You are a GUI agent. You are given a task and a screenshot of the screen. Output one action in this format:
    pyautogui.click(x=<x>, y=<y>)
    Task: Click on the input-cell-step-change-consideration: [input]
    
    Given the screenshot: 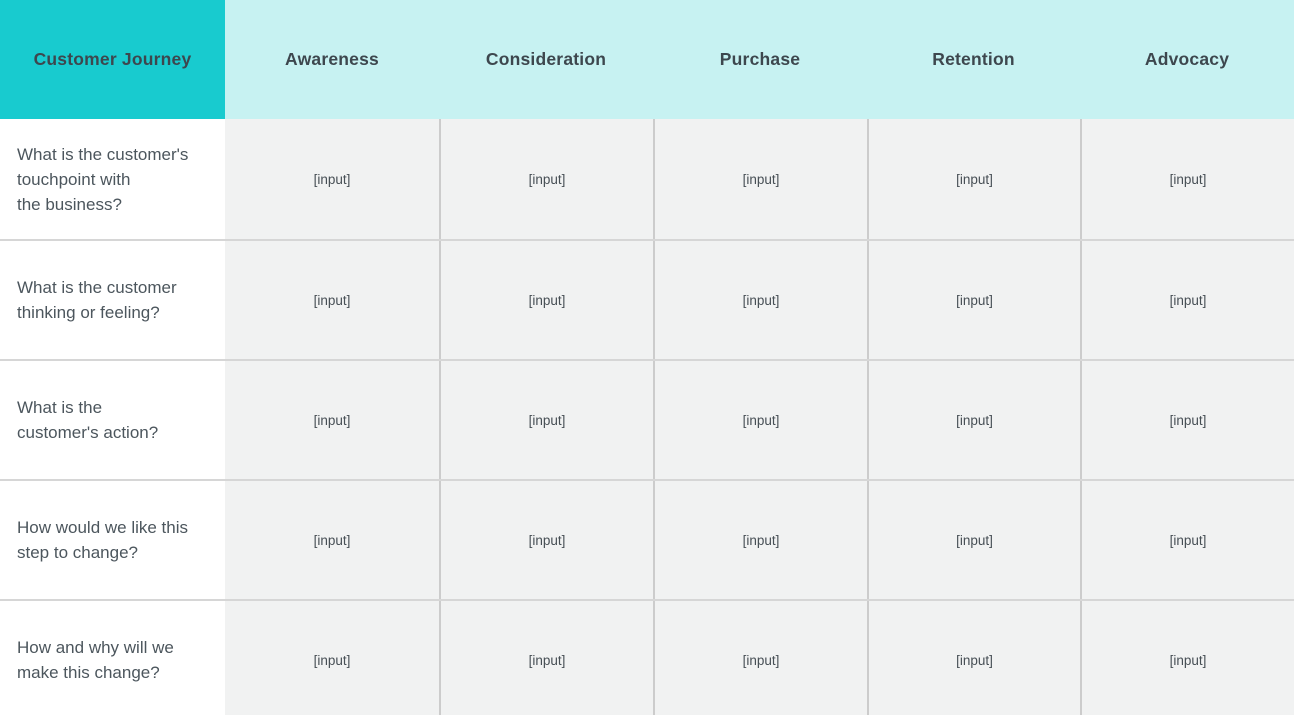 What is the action you would take?
    pyautogui.click(x=546, y=540)
    